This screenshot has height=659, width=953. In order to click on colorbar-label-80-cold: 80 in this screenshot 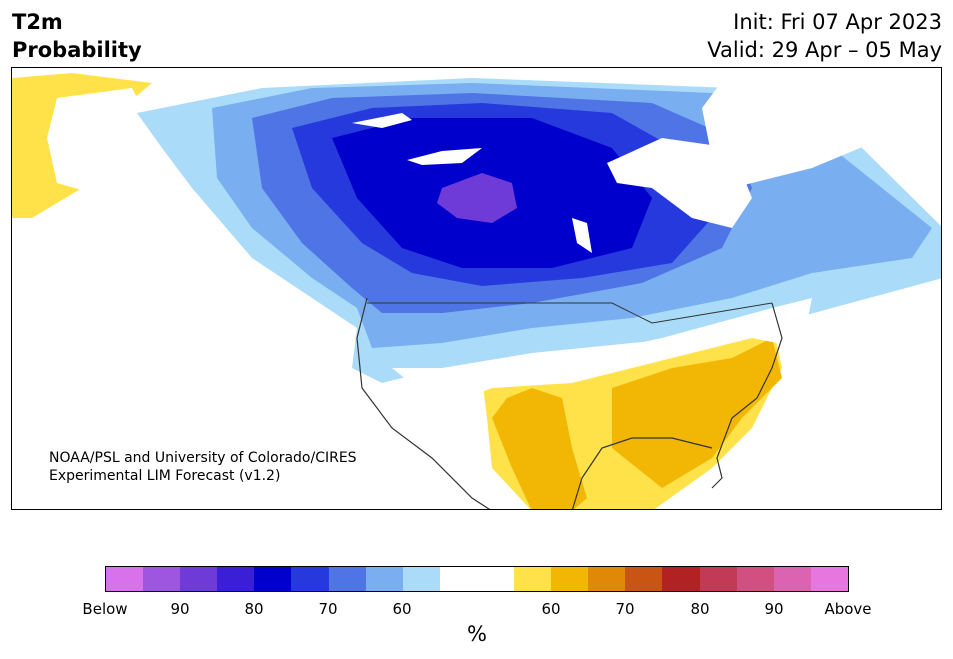, I will do `click(254, 609)`.